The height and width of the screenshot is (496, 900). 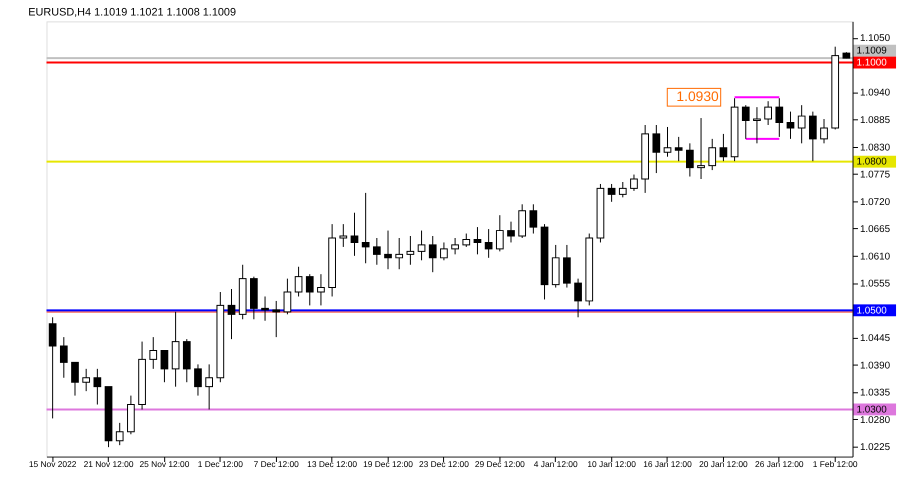 What do you see at coordinates (875, 202) in the screenshot?
I see `y-tick-label: 1.0720` at bounding box center [875, 202].